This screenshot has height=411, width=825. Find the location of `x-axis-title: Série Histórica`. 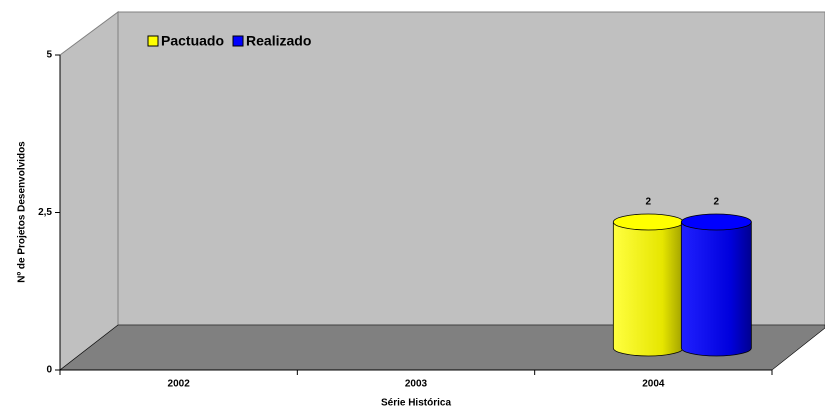

x-axis-title: Série Histórica is located at coordinates (416, 403).